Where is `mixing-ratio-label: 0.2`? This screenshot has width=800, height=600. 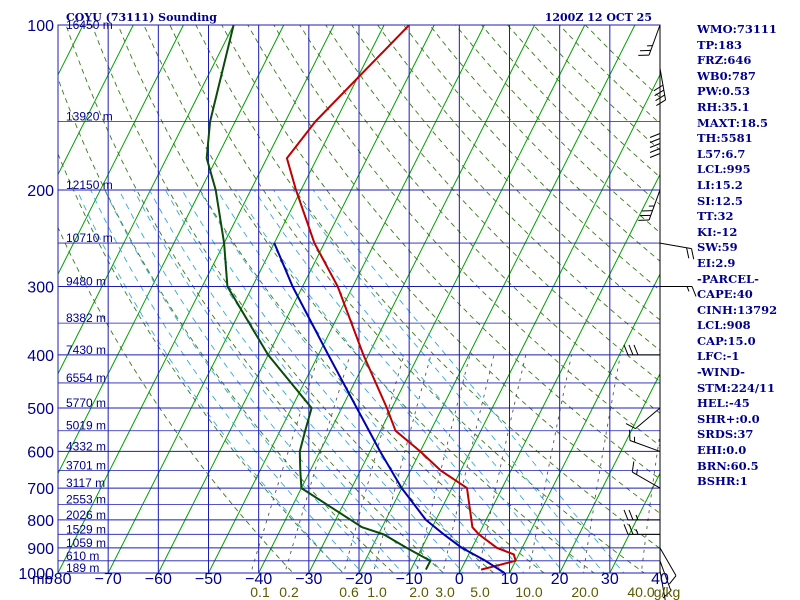 mixing-ratio-label: 0.2 is located at coordinates (289, 592).